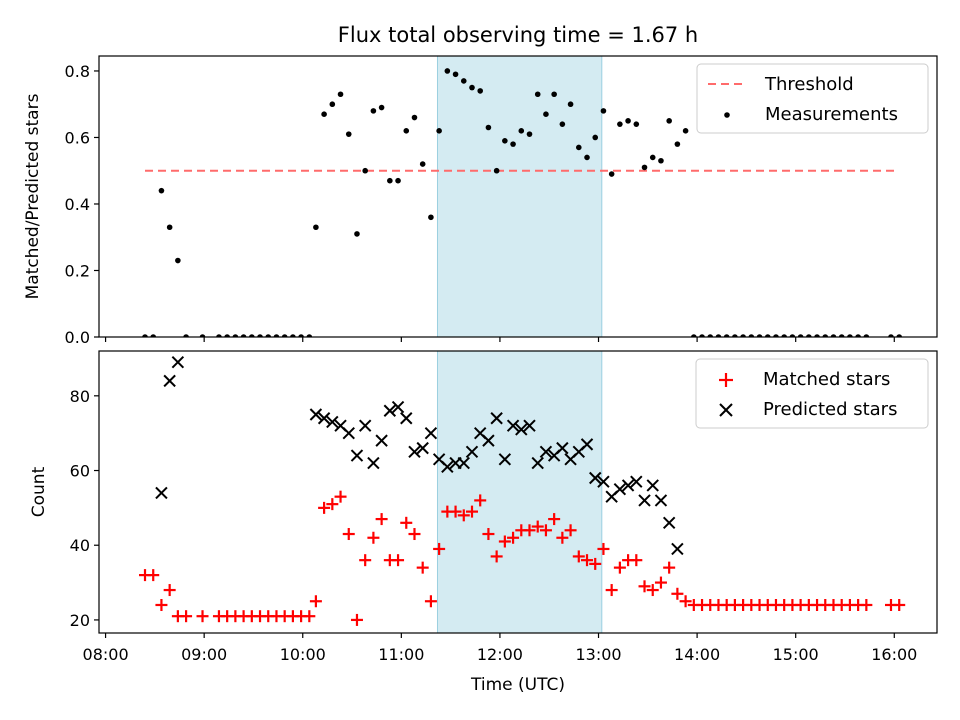 Image resolution: width=960 pixels, height=720 pixels. Describe the element at coordinates (500, 654) in the screenshot. I see `x-tick-label: 12:00` at that location.